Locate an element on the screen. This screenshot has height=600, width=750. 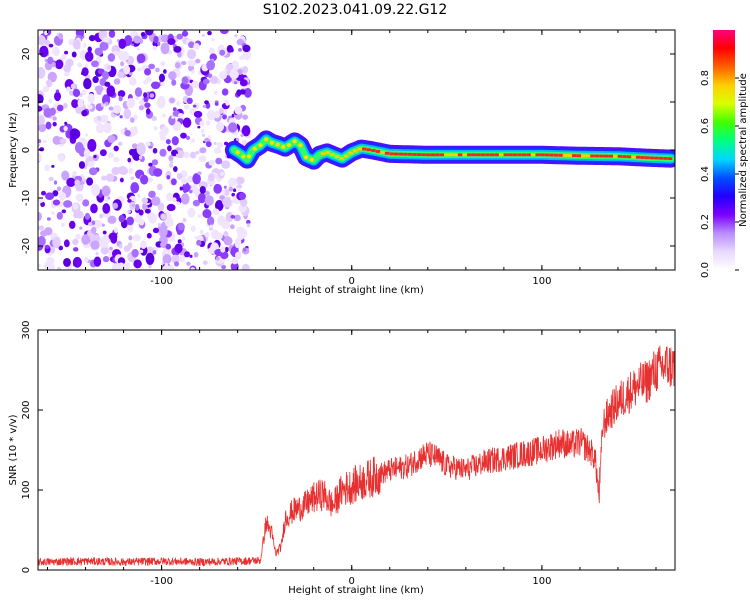
colorbar-ticks: 0.0 0.2 0.4 0.6 0.8 is located at coordinates (719, 174).